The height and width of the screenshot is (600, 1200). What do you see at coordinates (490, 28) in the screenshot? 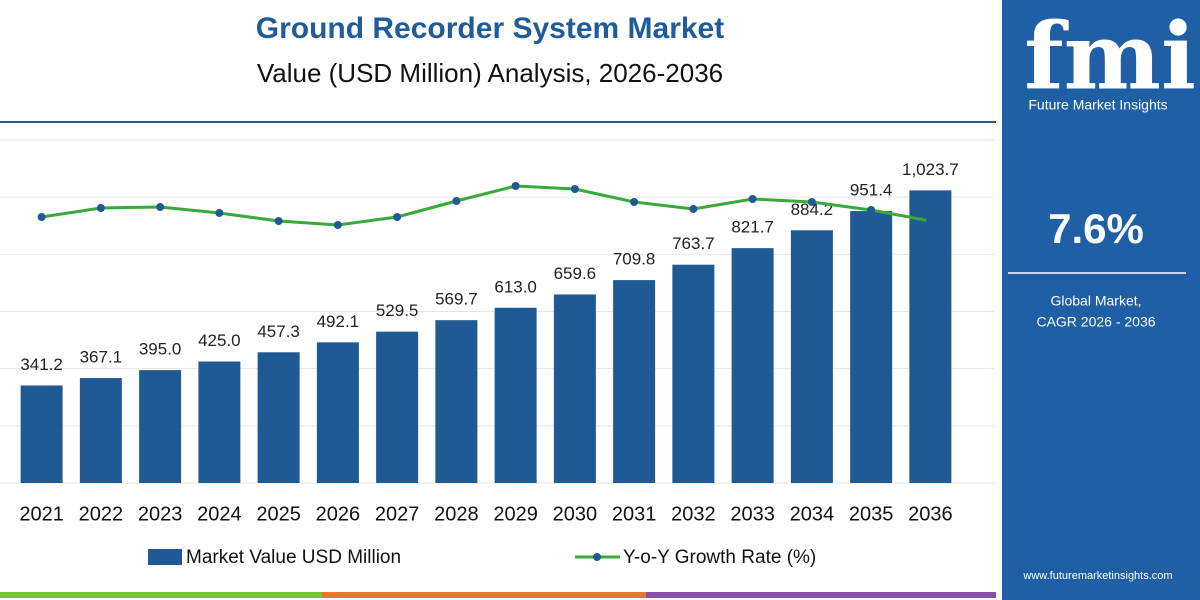
I see `title: Ground Recorder System Market` at bounding box center [490, 28].